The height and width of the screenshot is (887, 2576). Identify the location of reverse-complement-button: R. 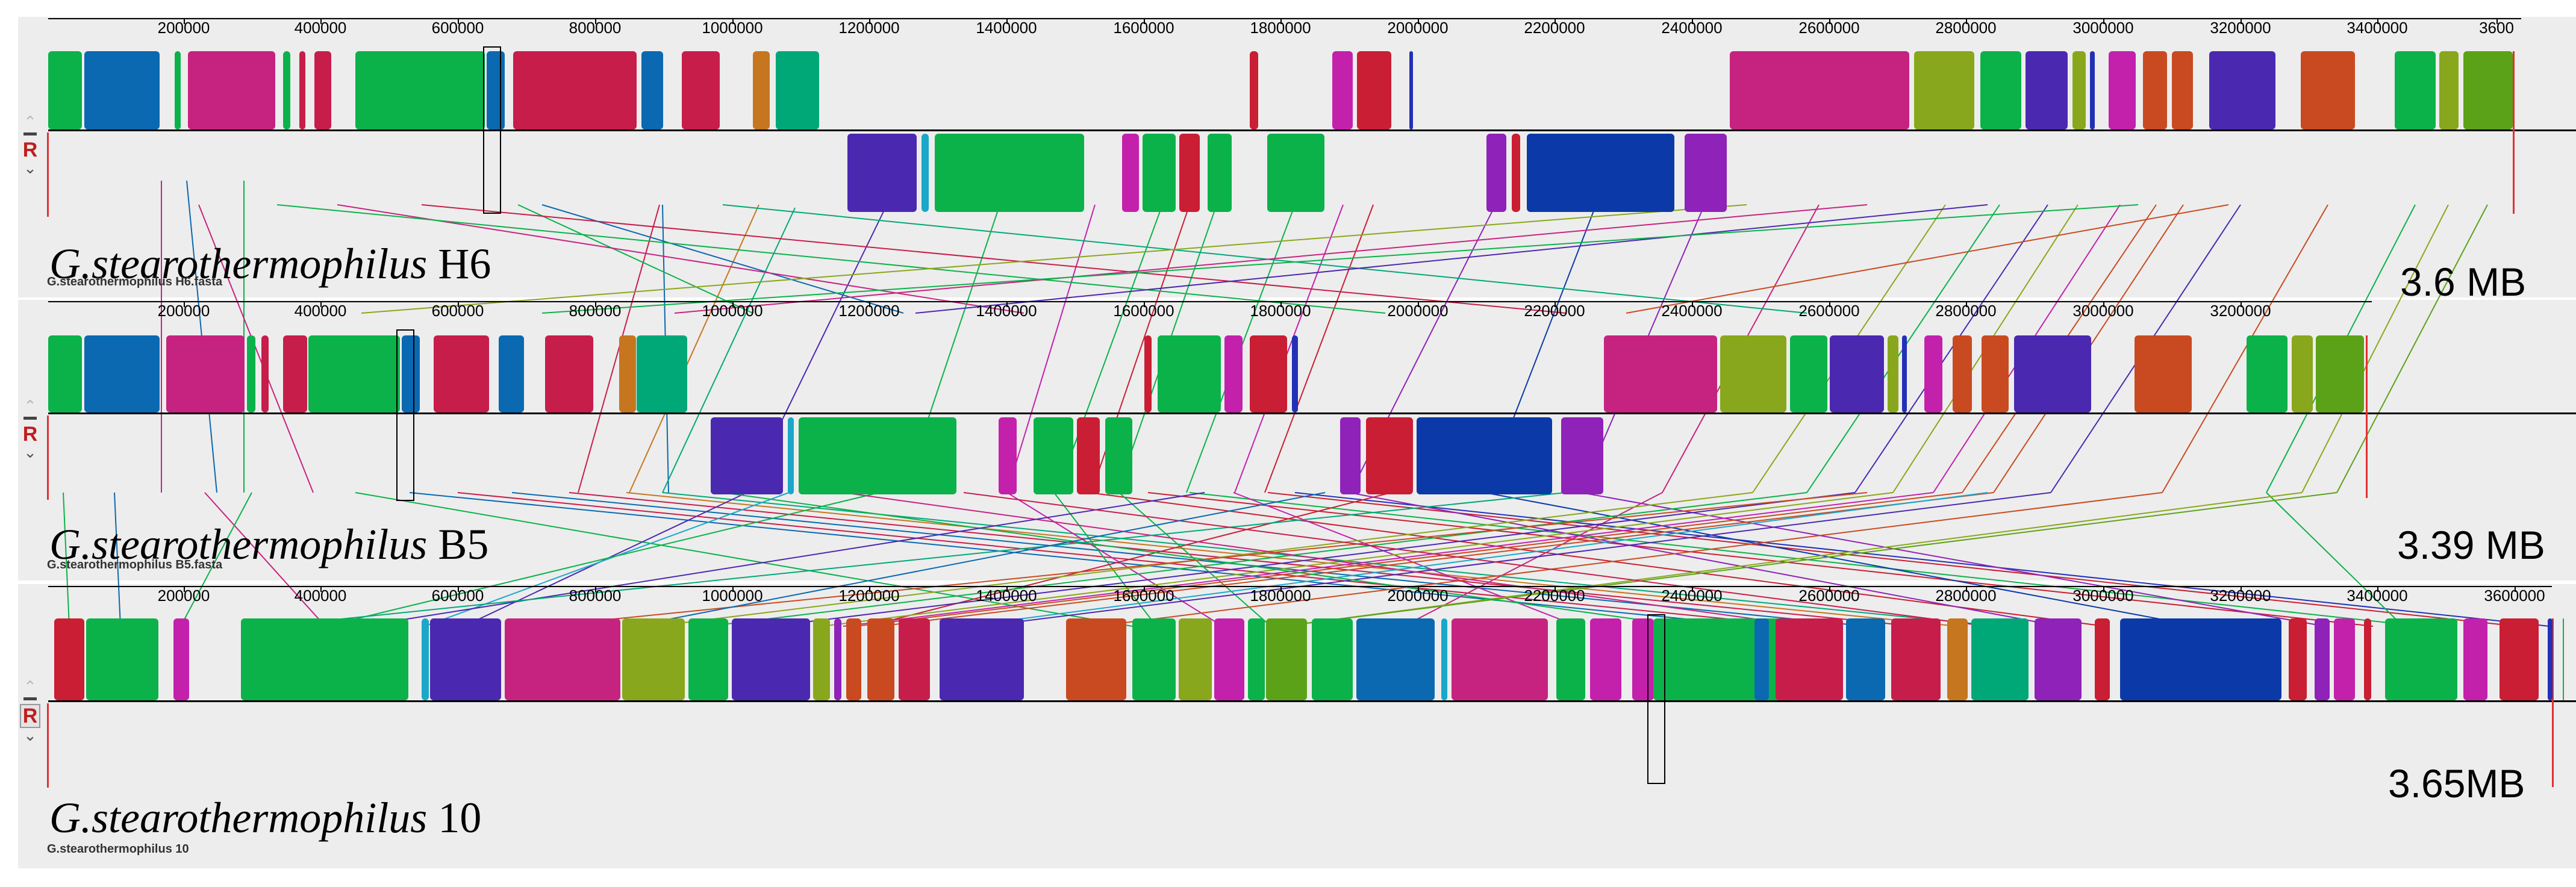
(30, 149).